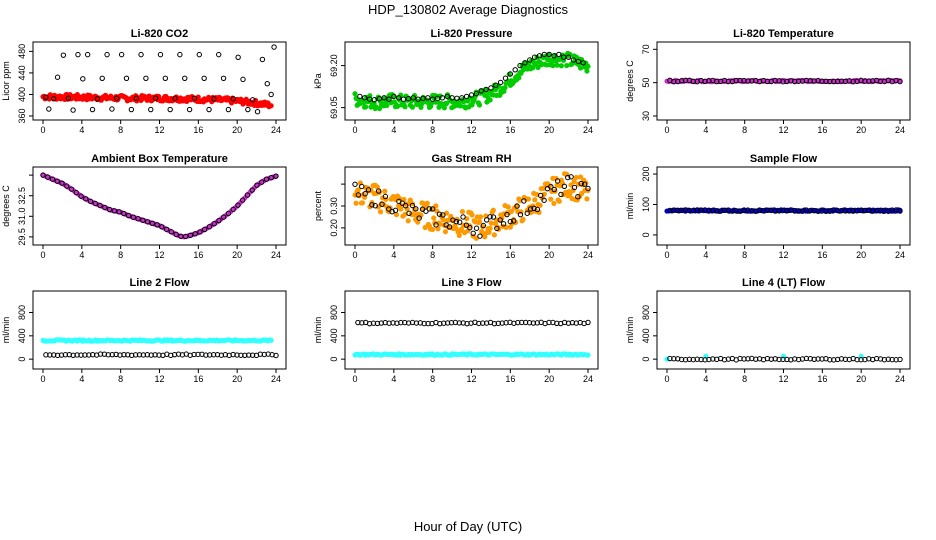 The image size is (936, 540). I want to click on y-axis-label: ml/min, so click(6, 330).